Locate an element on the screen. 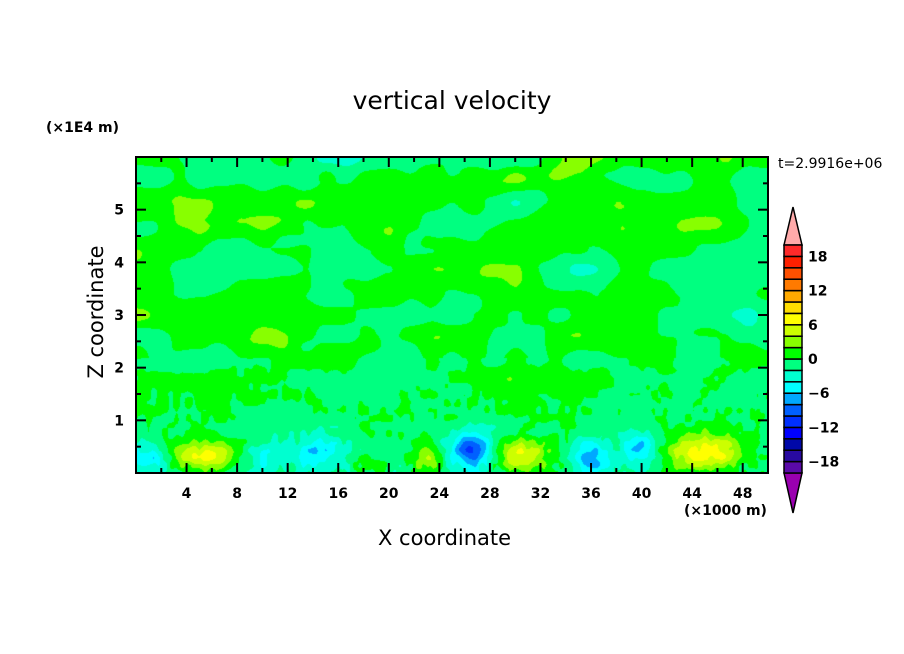  x-tick-label: 28 is located at coordinates (489, 494).